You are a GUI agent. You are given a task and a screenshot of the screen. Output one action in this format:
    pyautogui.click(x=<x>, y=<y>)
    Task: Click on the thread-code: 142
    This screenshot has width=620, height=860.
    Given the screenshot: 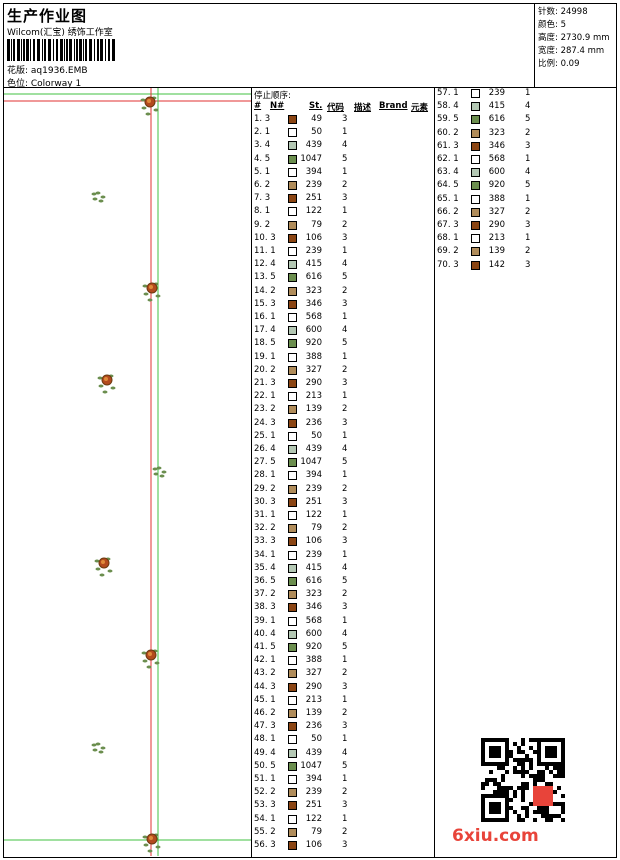 What is the action you would take?
    pyautogui.click(x=496, y=264)
    